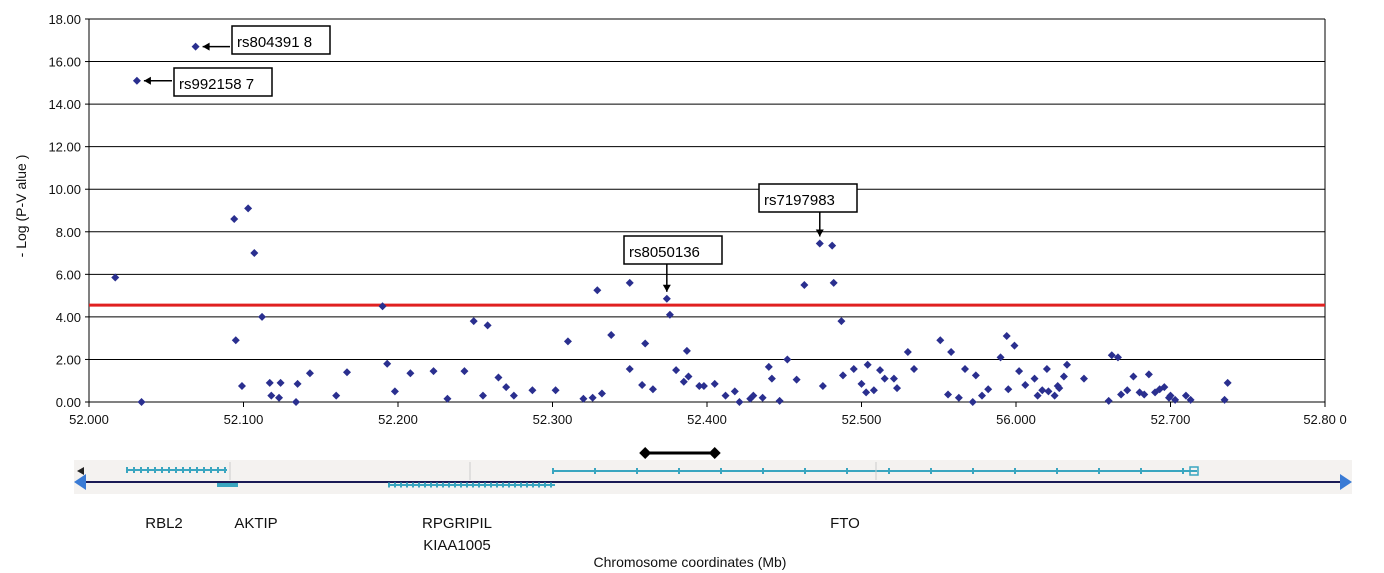 Image resolution: width=1384 pixels, height=573 pixels. I want to click on gene-track, so click(713, 477).